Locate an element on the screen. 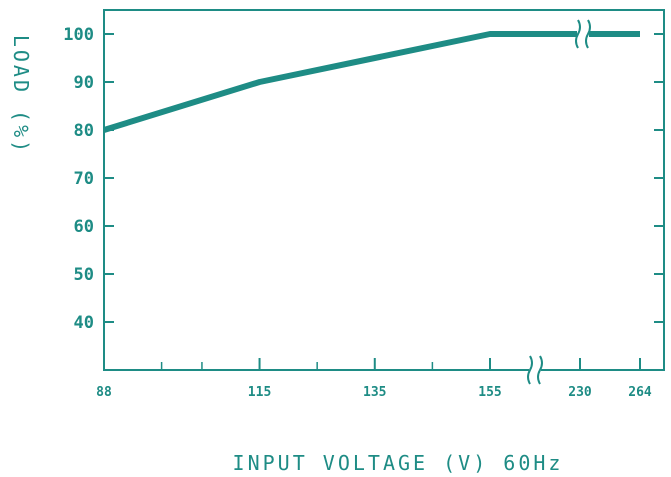 This screenshot has height=477, width=671. x-tick-label: 88 is located at coordinates (104, 392).